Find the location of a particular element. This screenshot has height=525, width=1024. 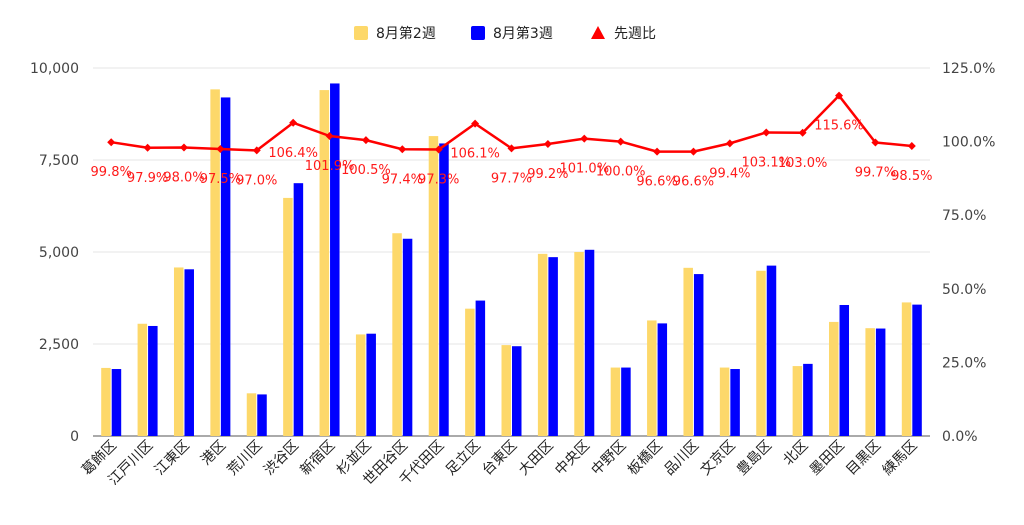

ratio-data-label: 98.5% is located at coordinates (911, 176).